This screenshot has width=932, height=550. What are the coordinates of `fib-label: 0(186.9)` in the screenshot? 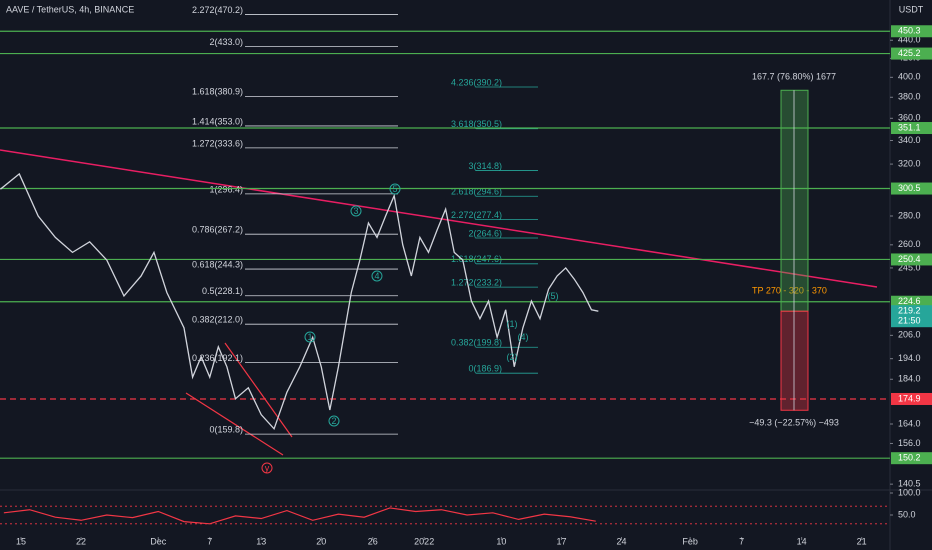 It's located at (485, 369).